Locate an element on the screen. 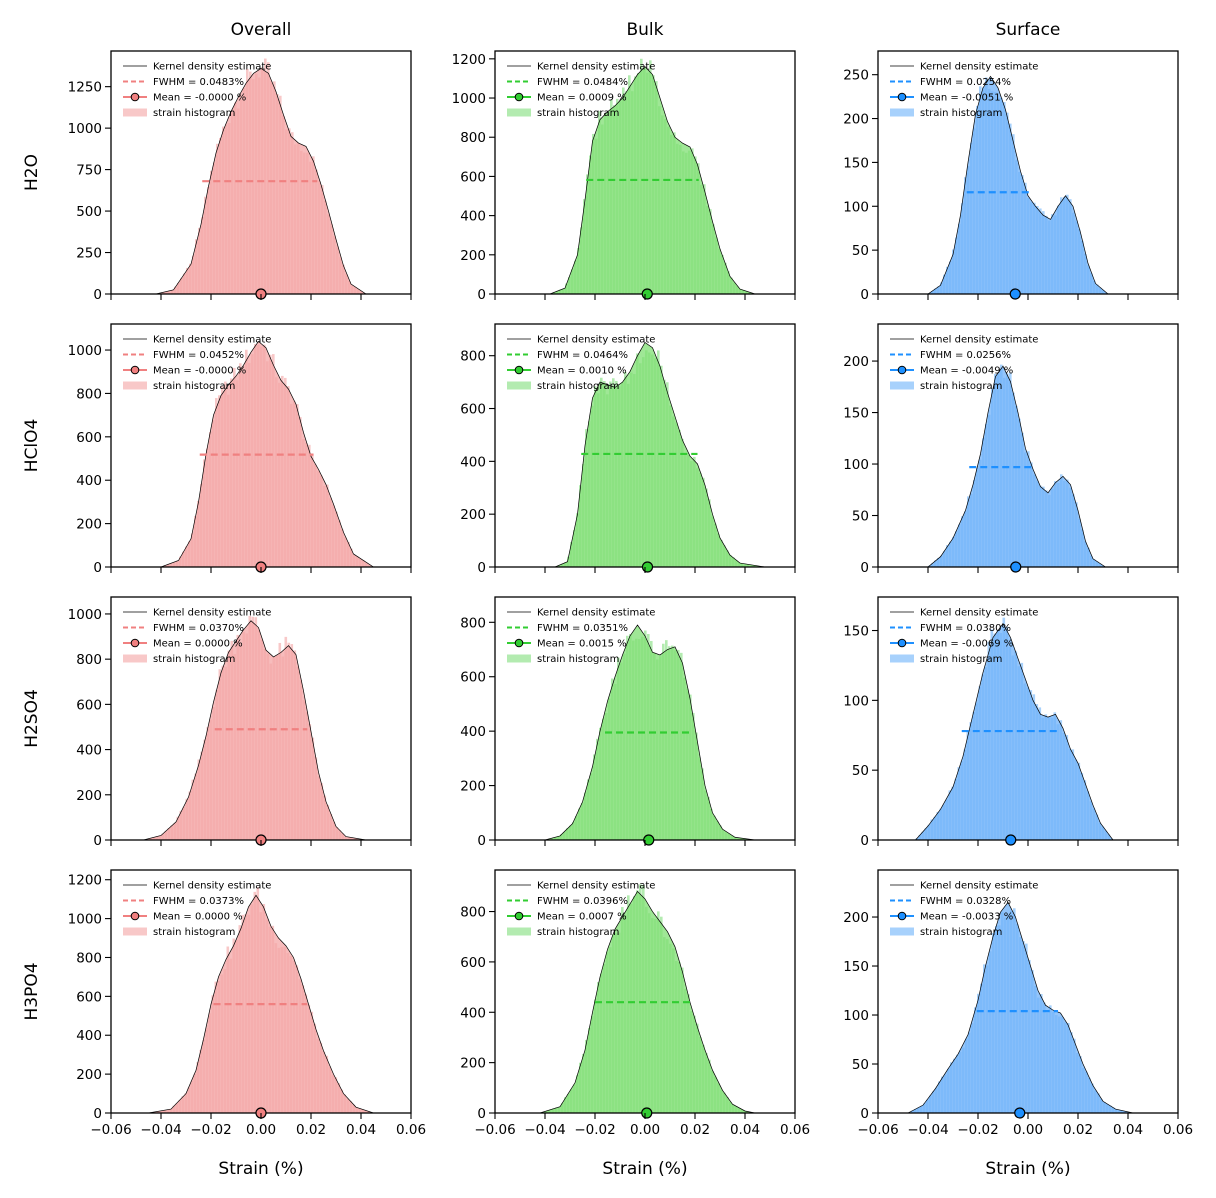 The image size is (1216, 1198). row-label: H3PO4 is located at coordinates (32, 991).